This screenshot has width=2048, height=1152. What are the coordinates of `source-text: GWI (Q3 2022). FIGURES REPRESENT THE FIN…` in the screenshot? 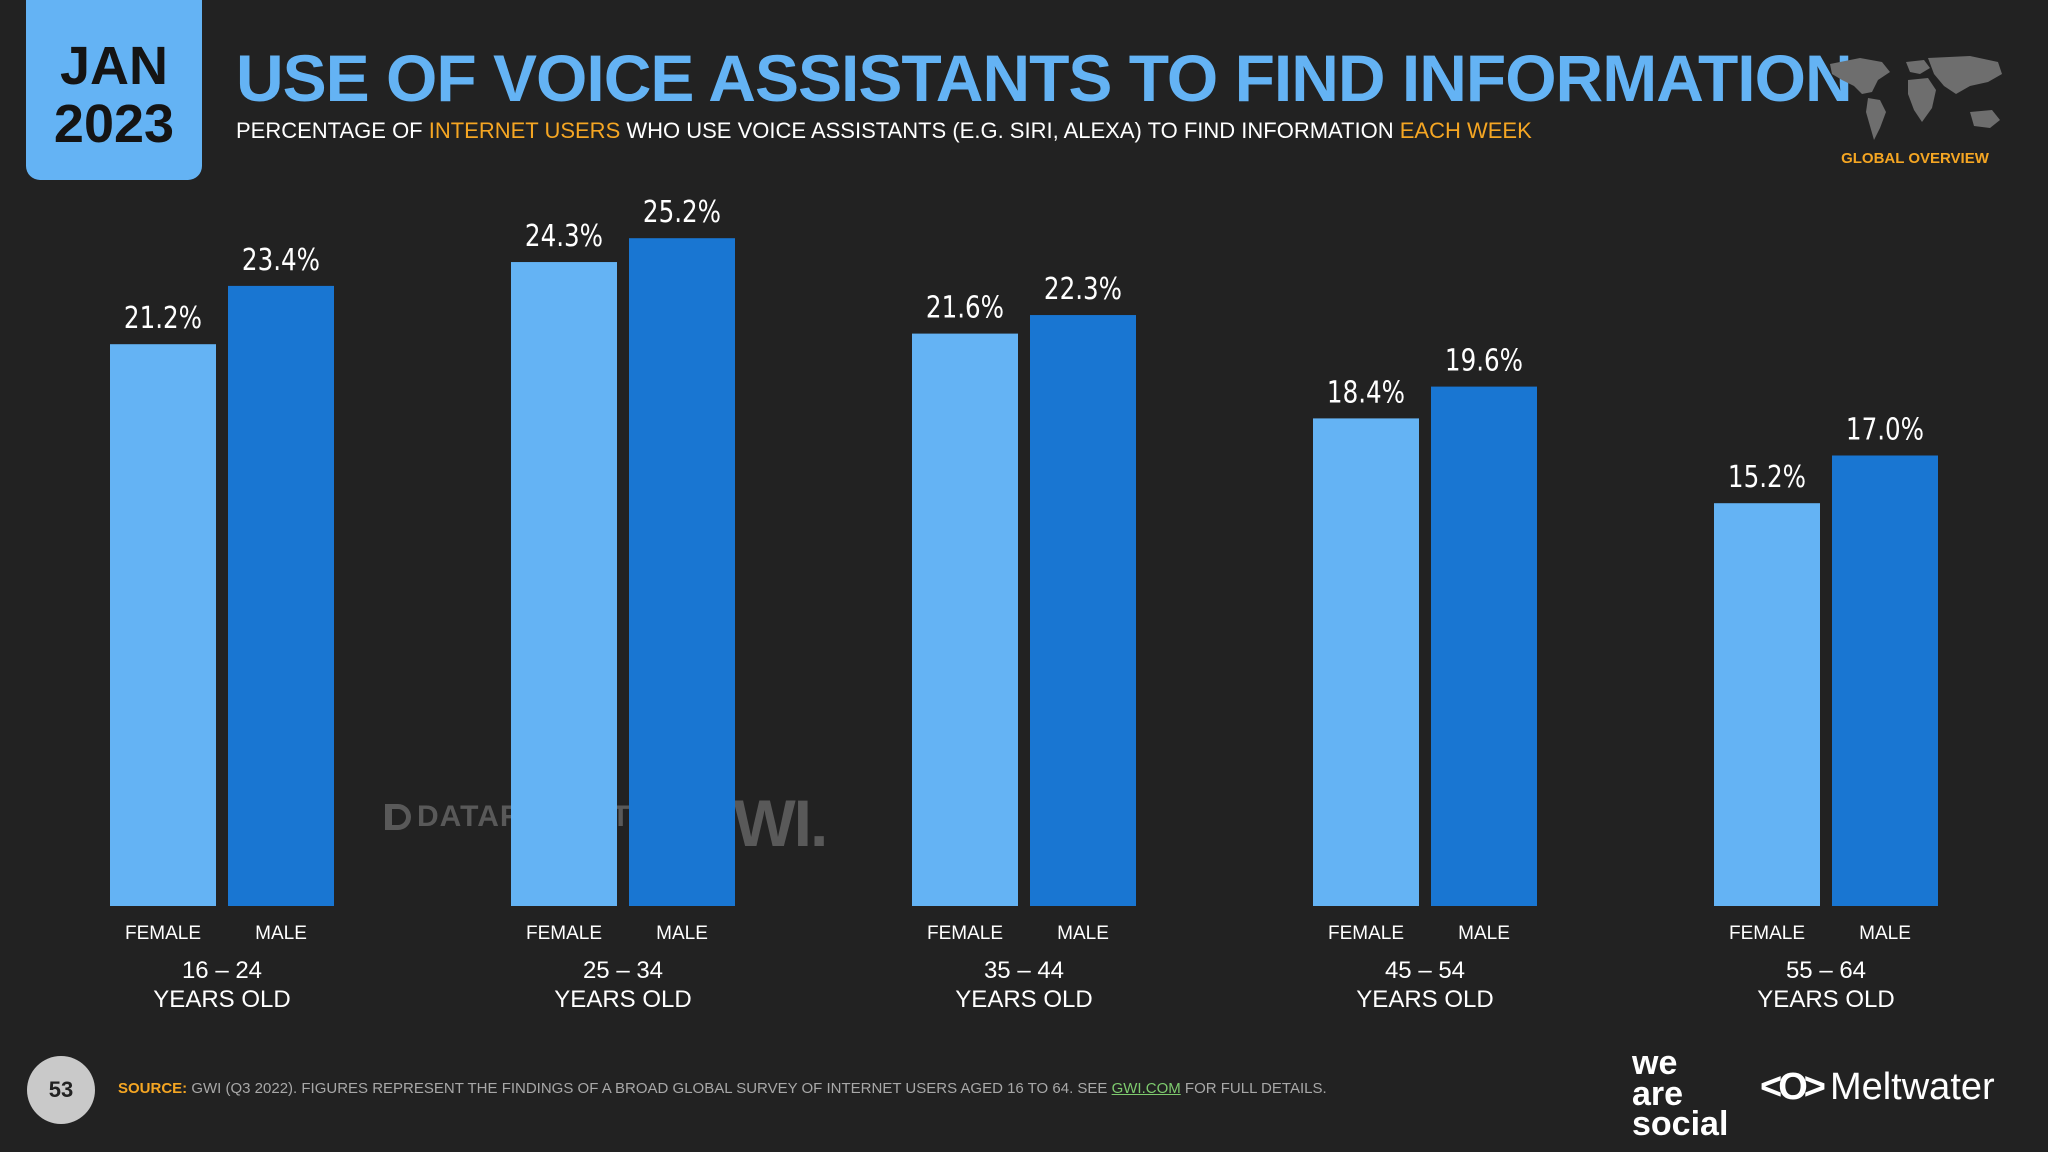 It's located at (649, 1088).